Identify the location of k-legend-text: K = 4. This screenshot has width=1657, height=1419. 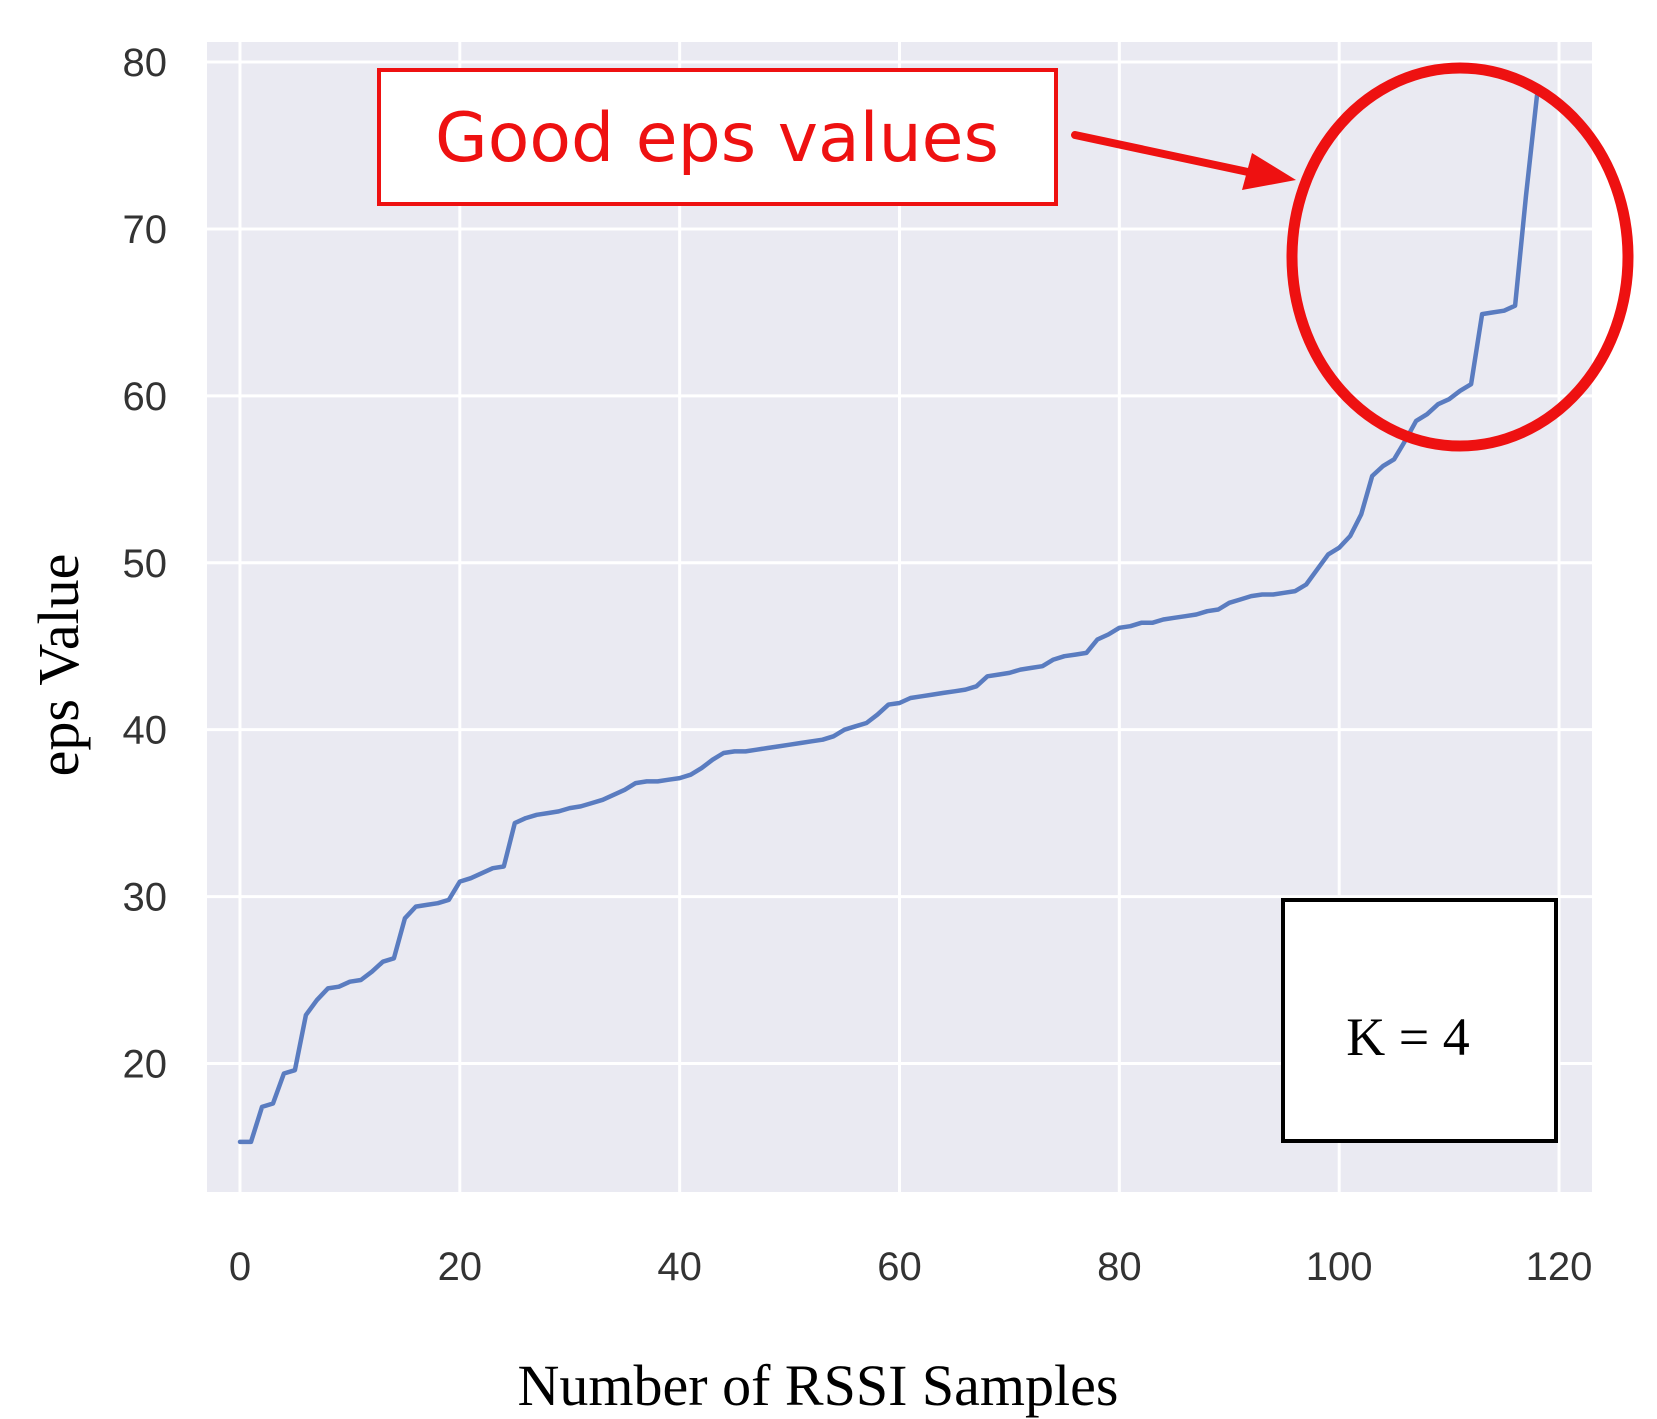
(1407, 1037).